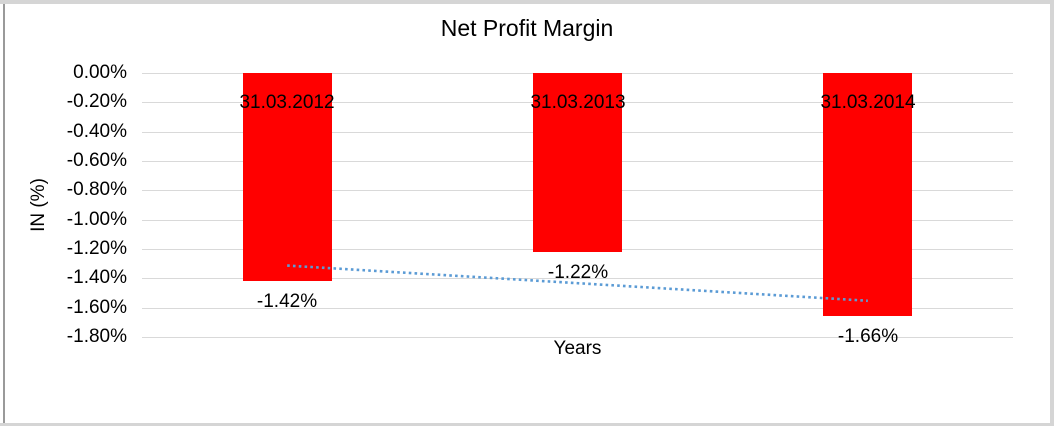  What do you see at coordinates (577, 348) in the screenshot?
I see `x-axis-title: Years` at bounding box center [577, 348].